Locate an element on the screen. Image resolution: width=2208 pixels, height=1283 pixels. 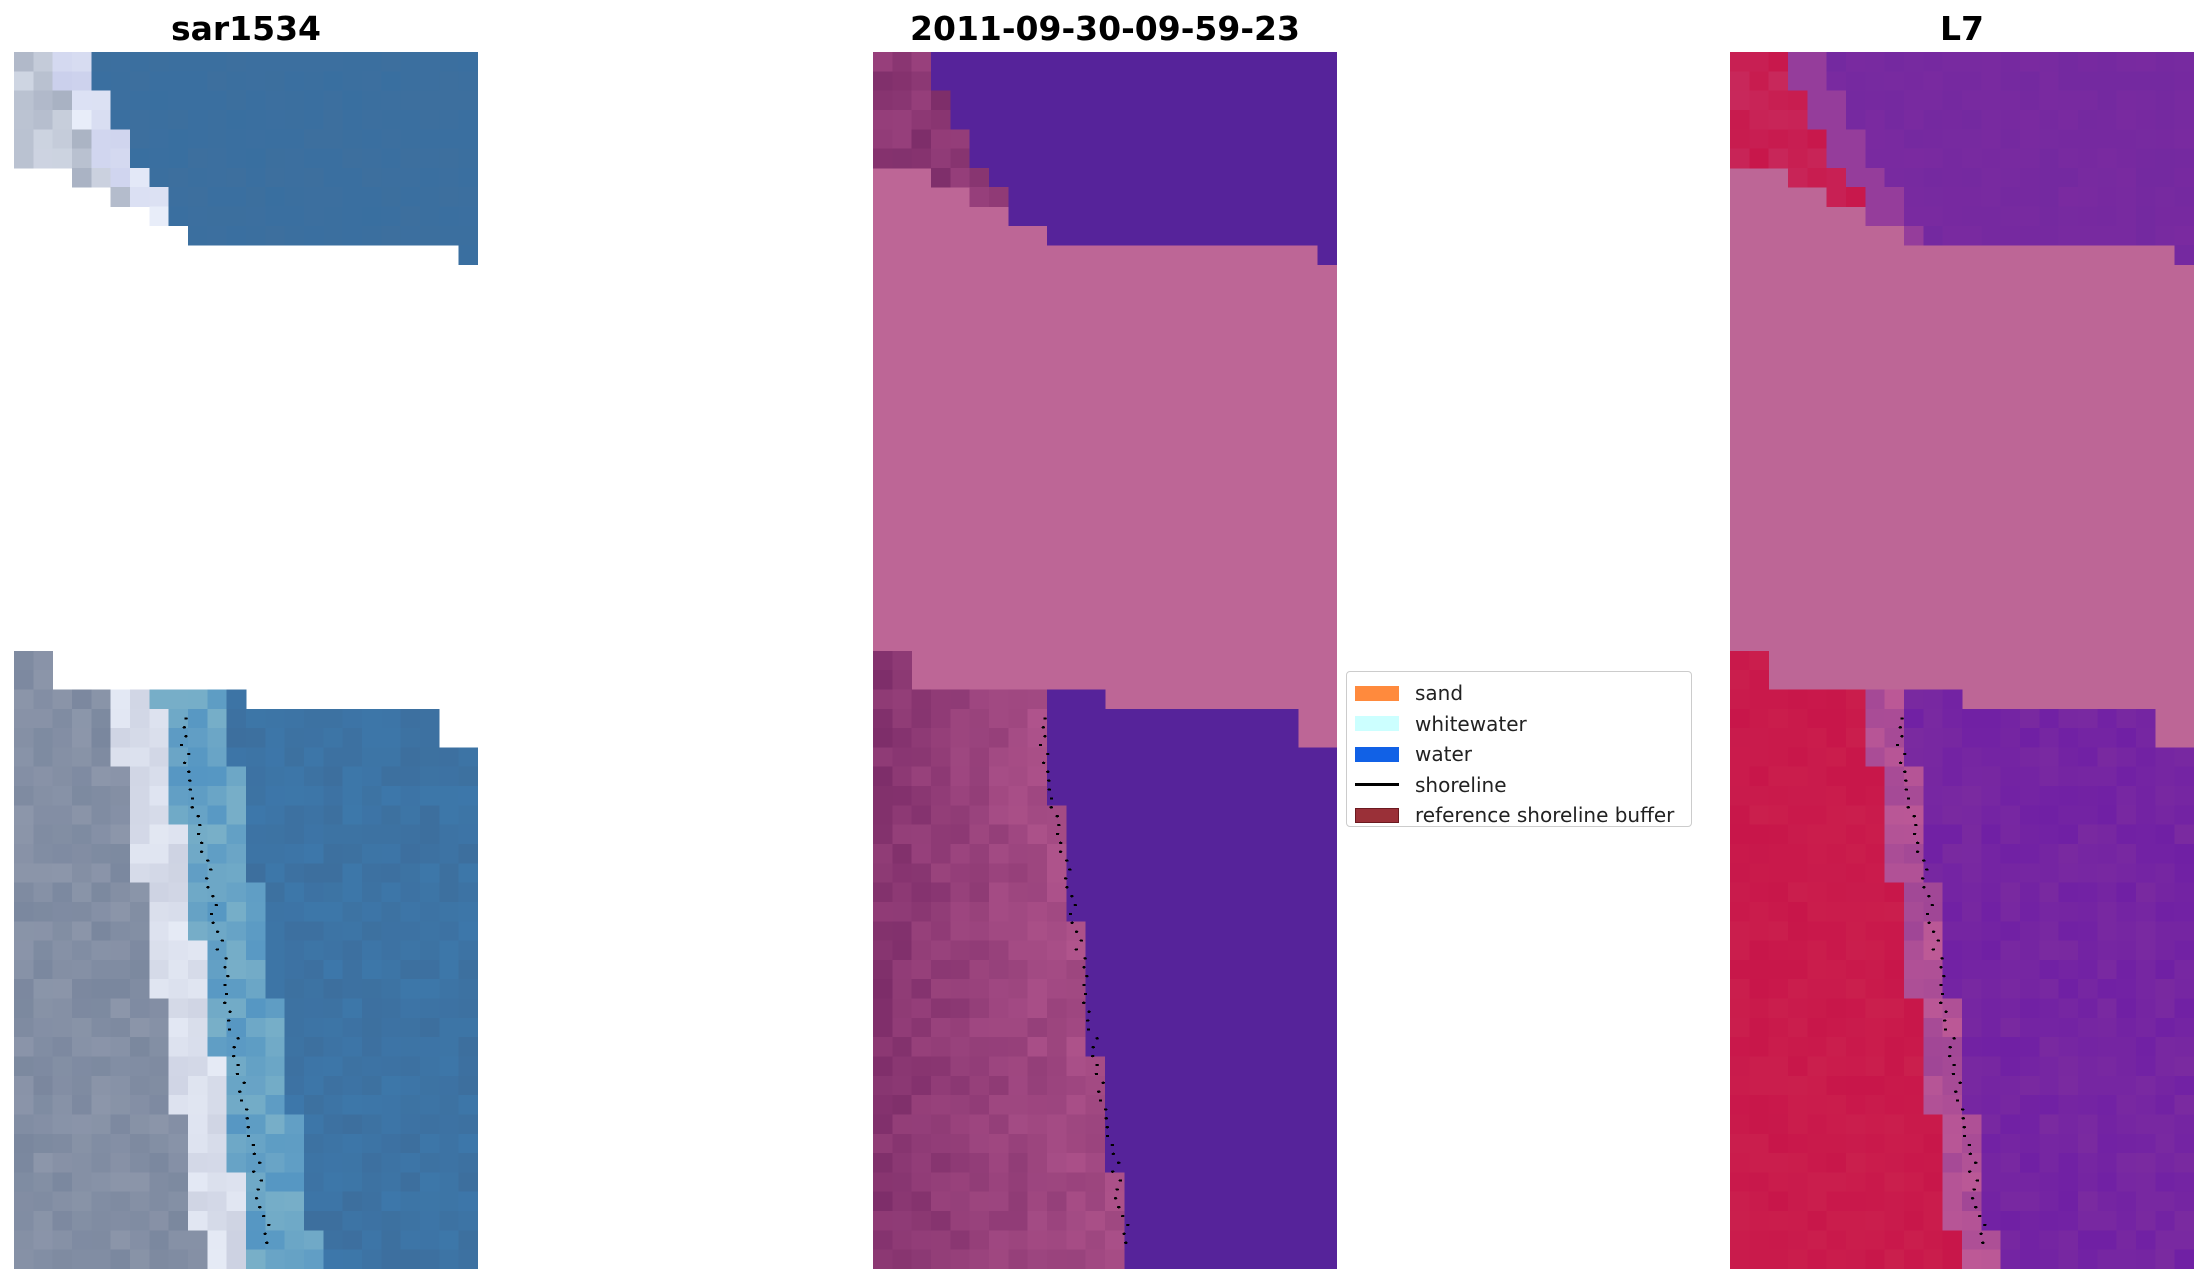
legend-item-reference-buffer: reference shoreline buffer is located at coordinates (1519, 815).